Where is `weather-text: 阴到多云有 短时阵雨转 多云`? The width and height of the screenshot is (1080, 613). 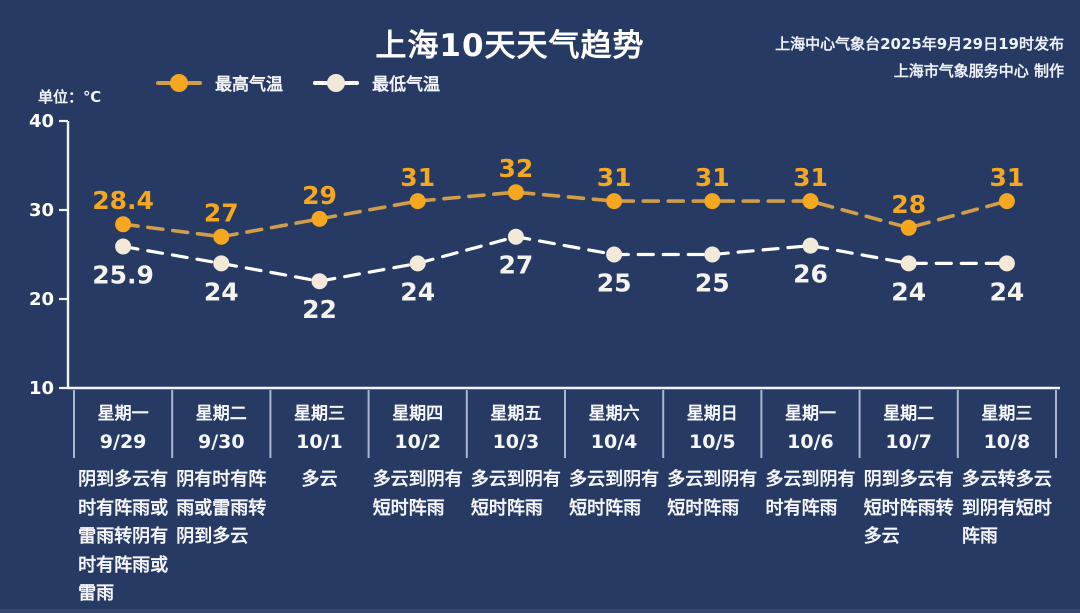
weather-text: 阴到多云有 短时阵雨转 多云 is located at coordinates (908, 508).